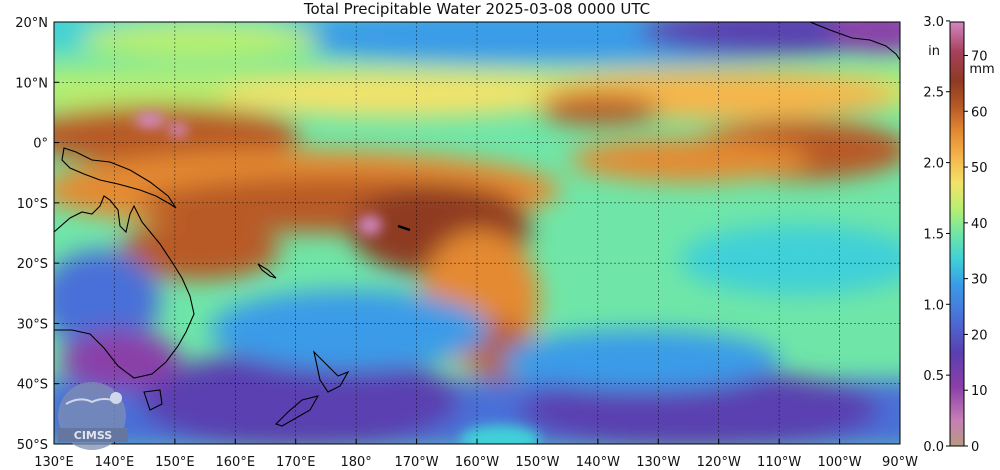 Image resolution: width=1000 pixels, height=470 pixels. I want to click on in-tick-label: 1.0, so click(933, 305).